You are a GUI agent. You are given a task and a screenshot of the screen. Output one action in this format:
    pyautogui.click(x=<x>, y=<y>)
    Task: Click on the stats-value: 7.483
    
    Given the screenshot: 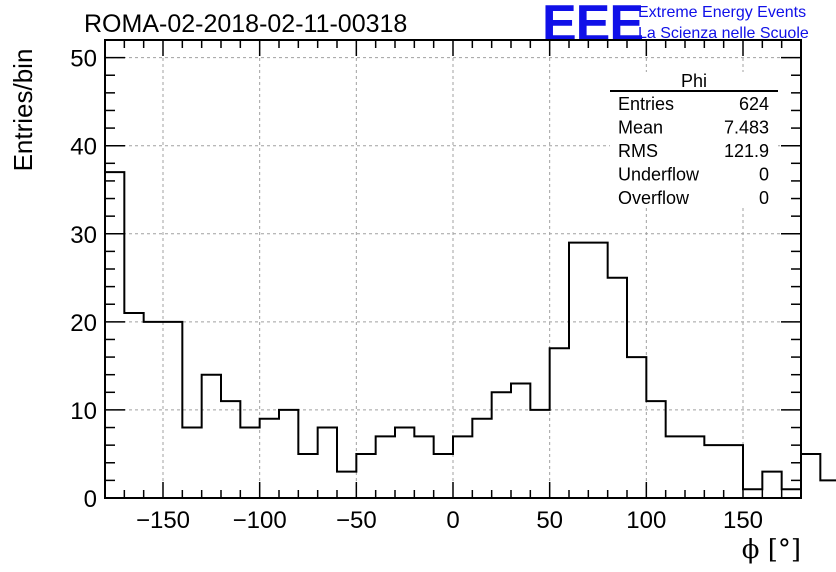 What is the action you would take?
    pyautogui.click(x=746, y=128)
    